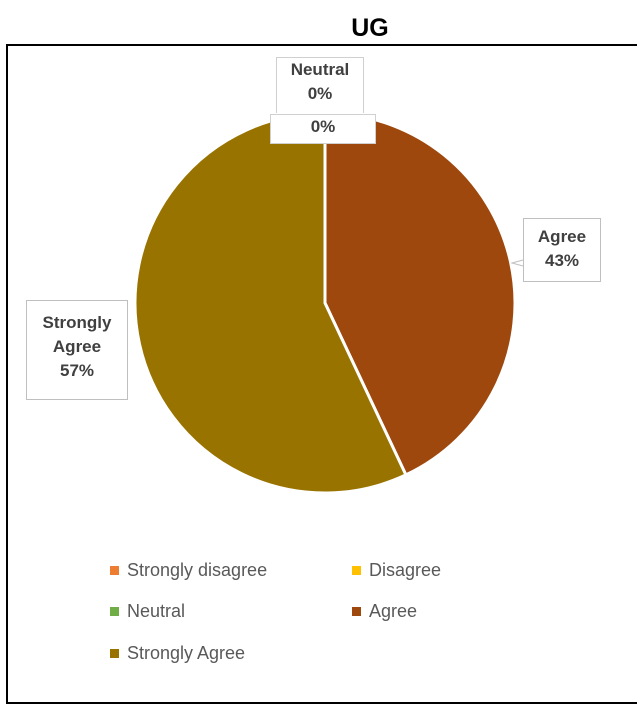  I want to click on legend-item-strongly-disagree: Strongly disagree, so click(188, 570).